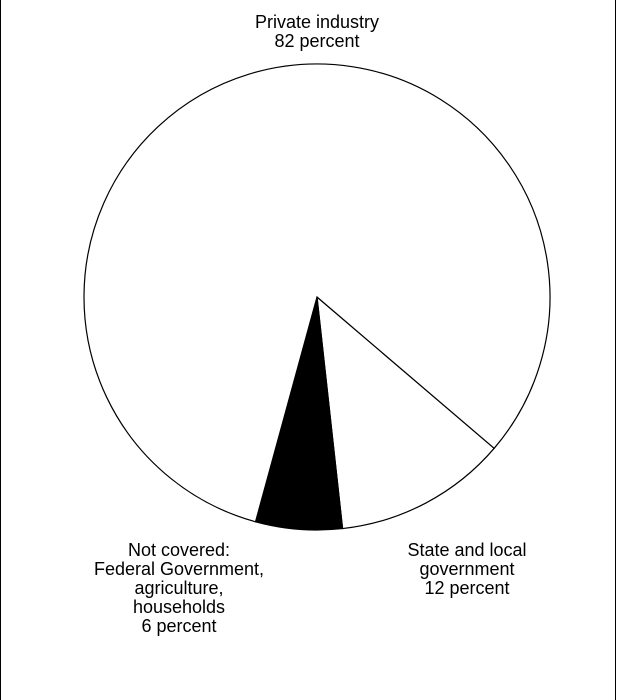 This screenshot has width=618, height=700. I want to click on label-not-covered-line: 6 percent, so click(178, 626).